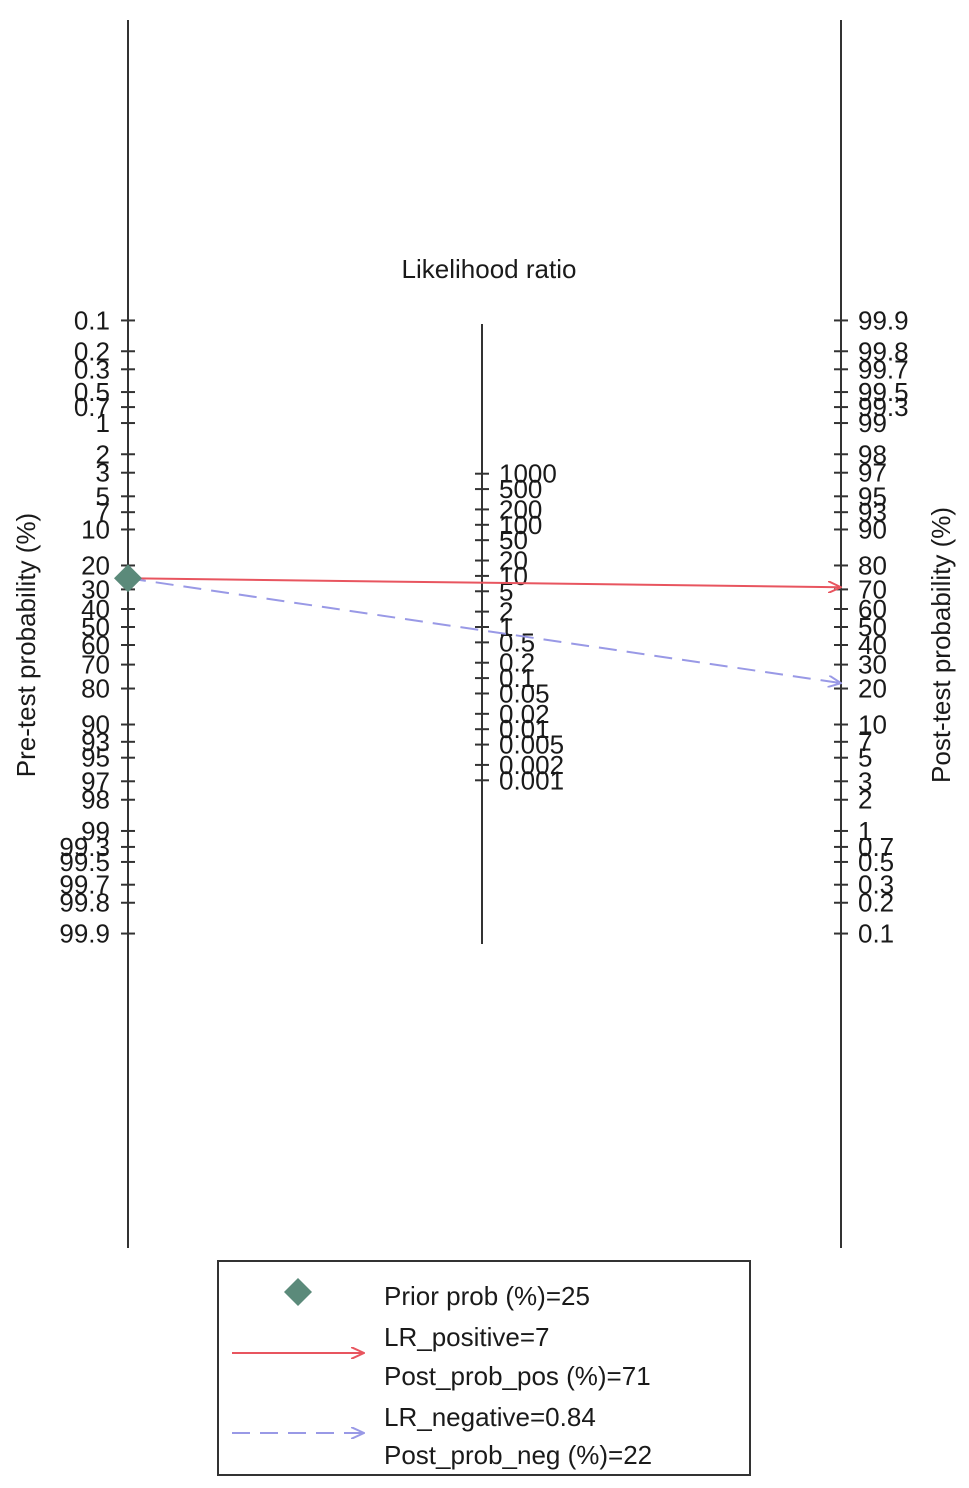 The image size is (969, 1488). Describe the element at coordinates (84, 862) in the screenshot. I see `pre-test-tick-label: 99.5` at that location.